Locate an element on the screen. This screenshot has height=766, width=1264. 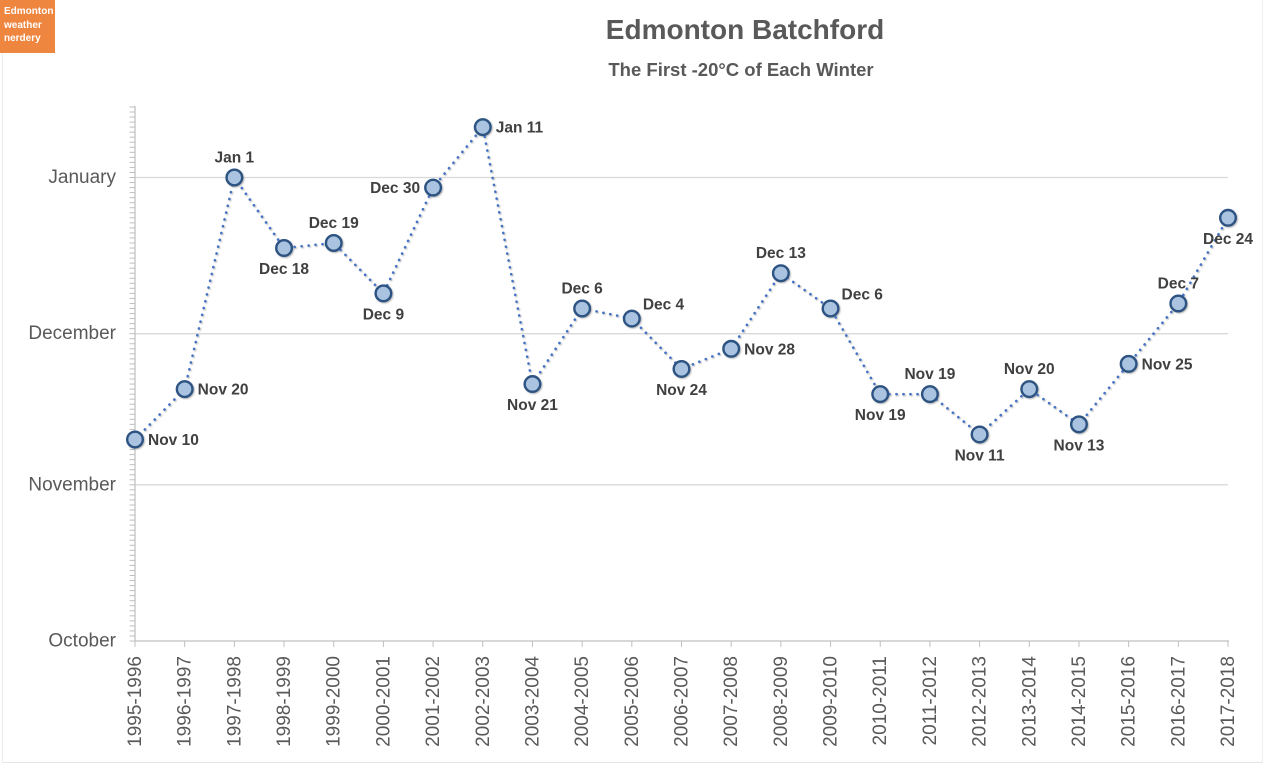
data-point-label: Jan 1 is located at coordinates (235, 158).